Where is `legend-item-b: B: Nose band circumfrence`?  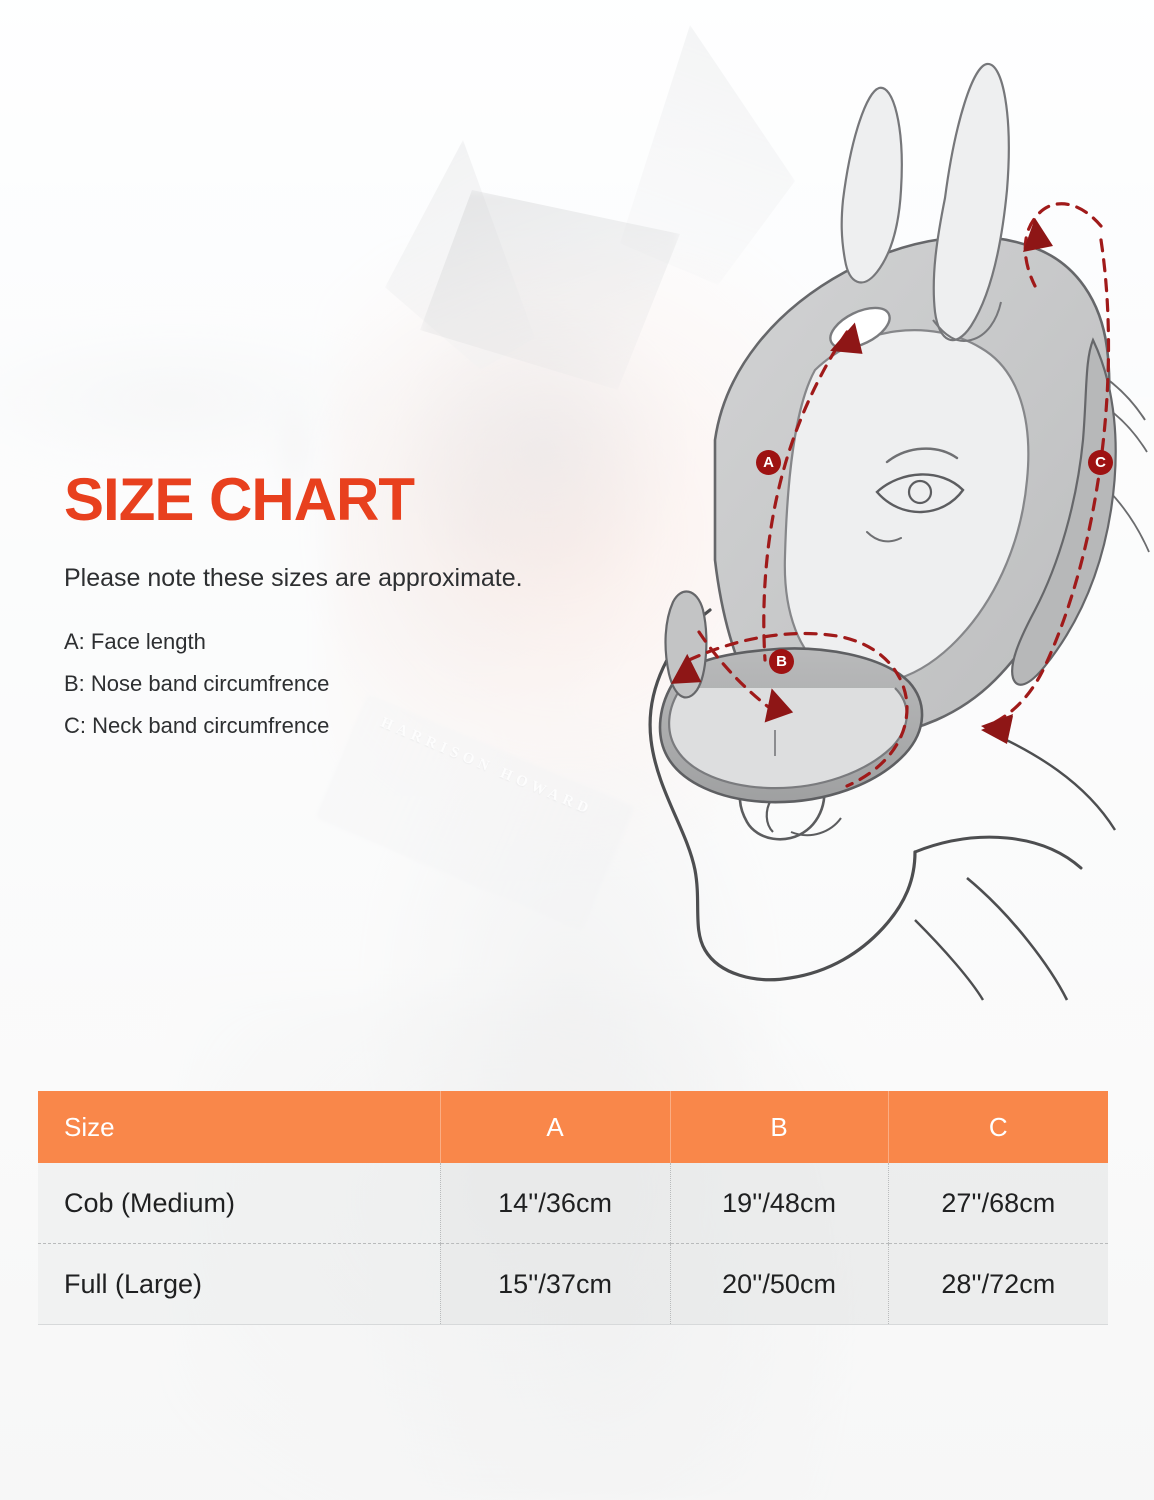 legend-item-b: B: Nose band circumfrence is located at coordinates (197, 683).